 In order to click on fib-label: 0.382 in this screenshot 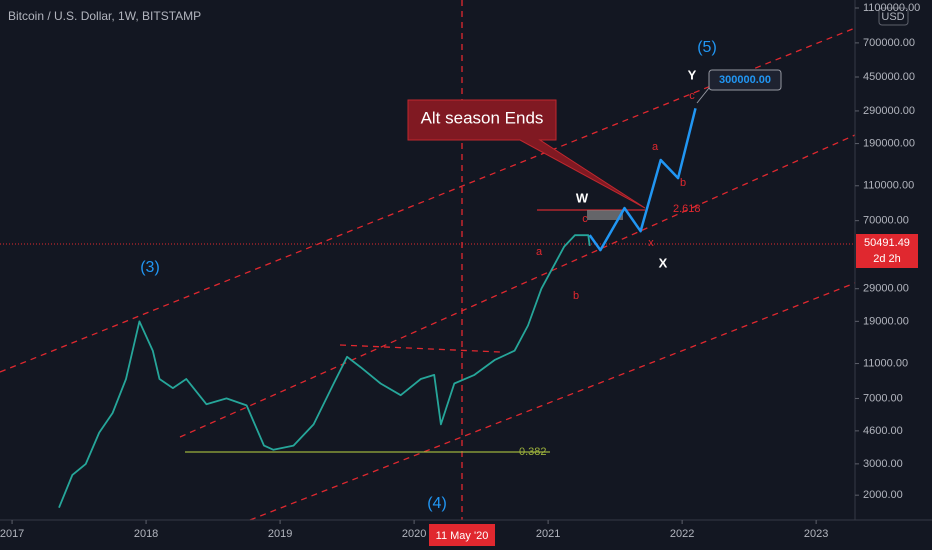, I will do `click(533, 452)`.